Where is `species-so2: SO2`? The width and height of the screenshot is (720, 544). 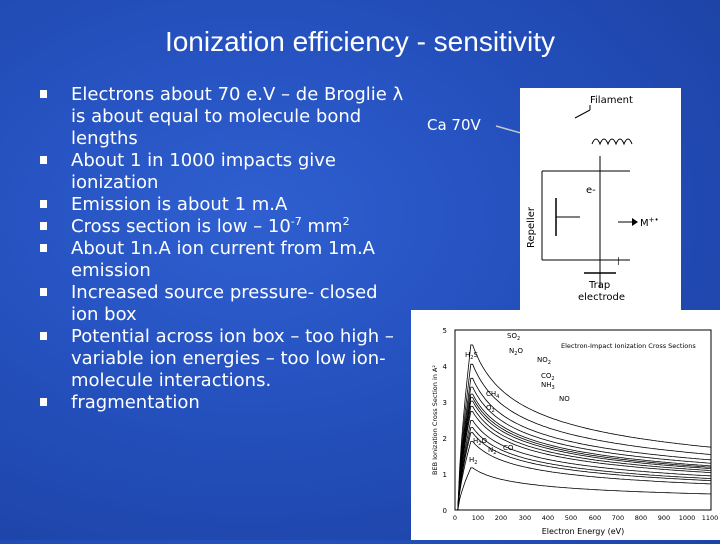 species-so2: SO2 is located at coordinates (513, 337).